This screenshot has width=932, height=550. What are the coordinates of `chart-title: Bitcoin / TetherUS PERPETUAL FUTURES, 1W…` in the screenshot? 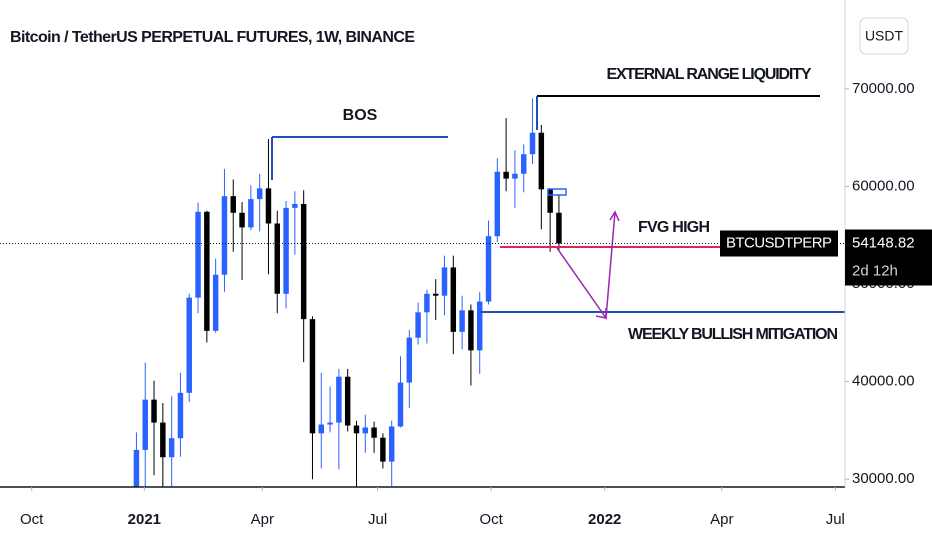 It's located at (212, 37).